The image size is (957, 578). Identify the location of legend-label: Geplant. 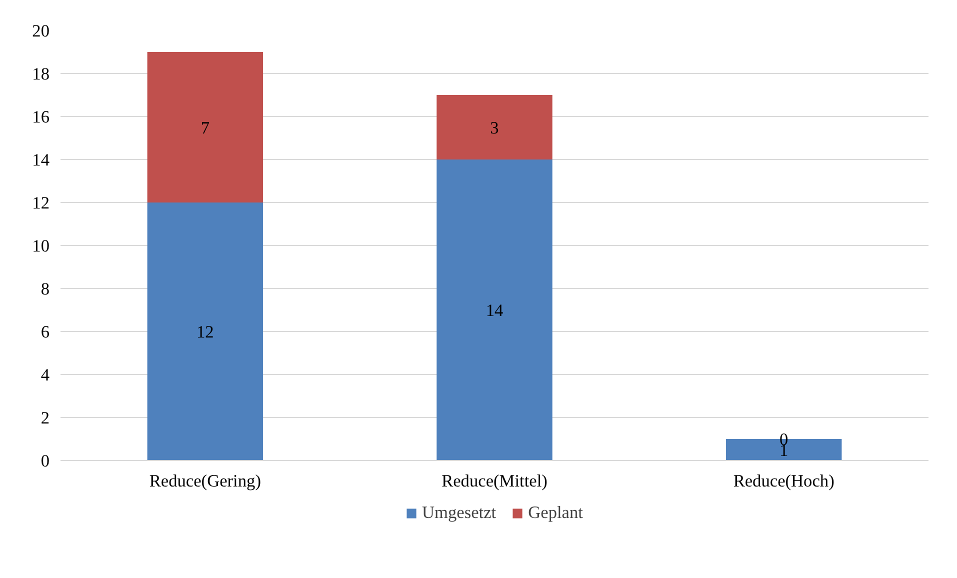
(555, 513).